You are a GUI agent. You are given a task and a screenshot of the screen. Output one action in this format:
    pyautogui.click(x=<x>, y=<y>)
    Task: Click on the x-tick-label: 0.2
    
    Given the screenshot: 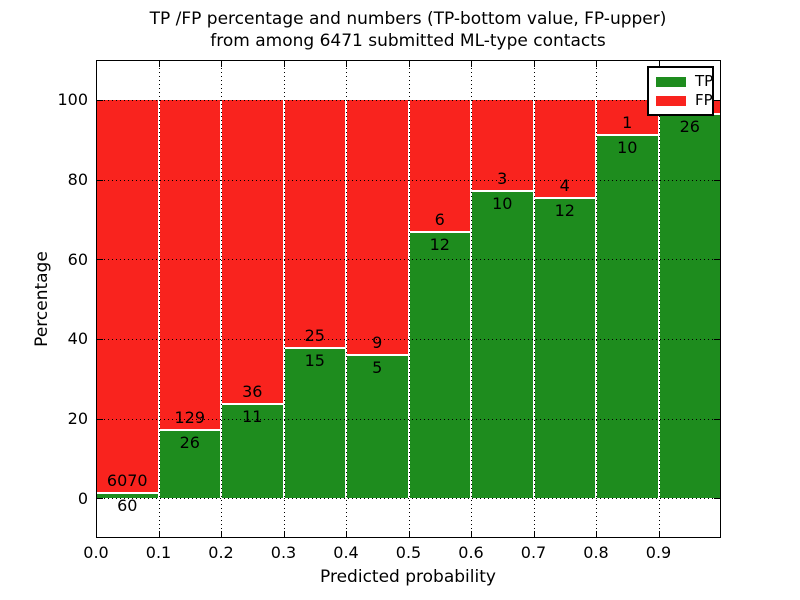 What is the action you would take?
    pyautogui.click(x=221, y=552)
    